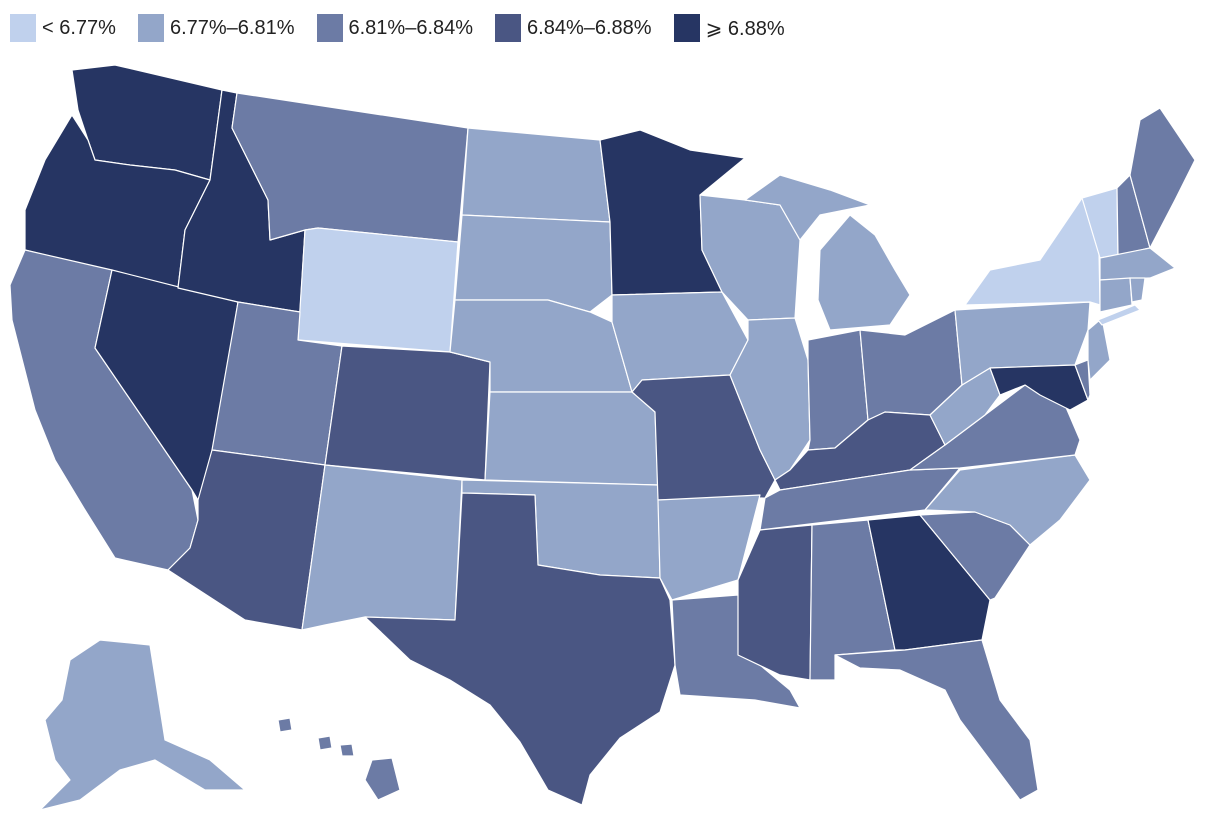 This screenshot has width=1220, height=830. I want to click on state-ct, so click(1116, 295).